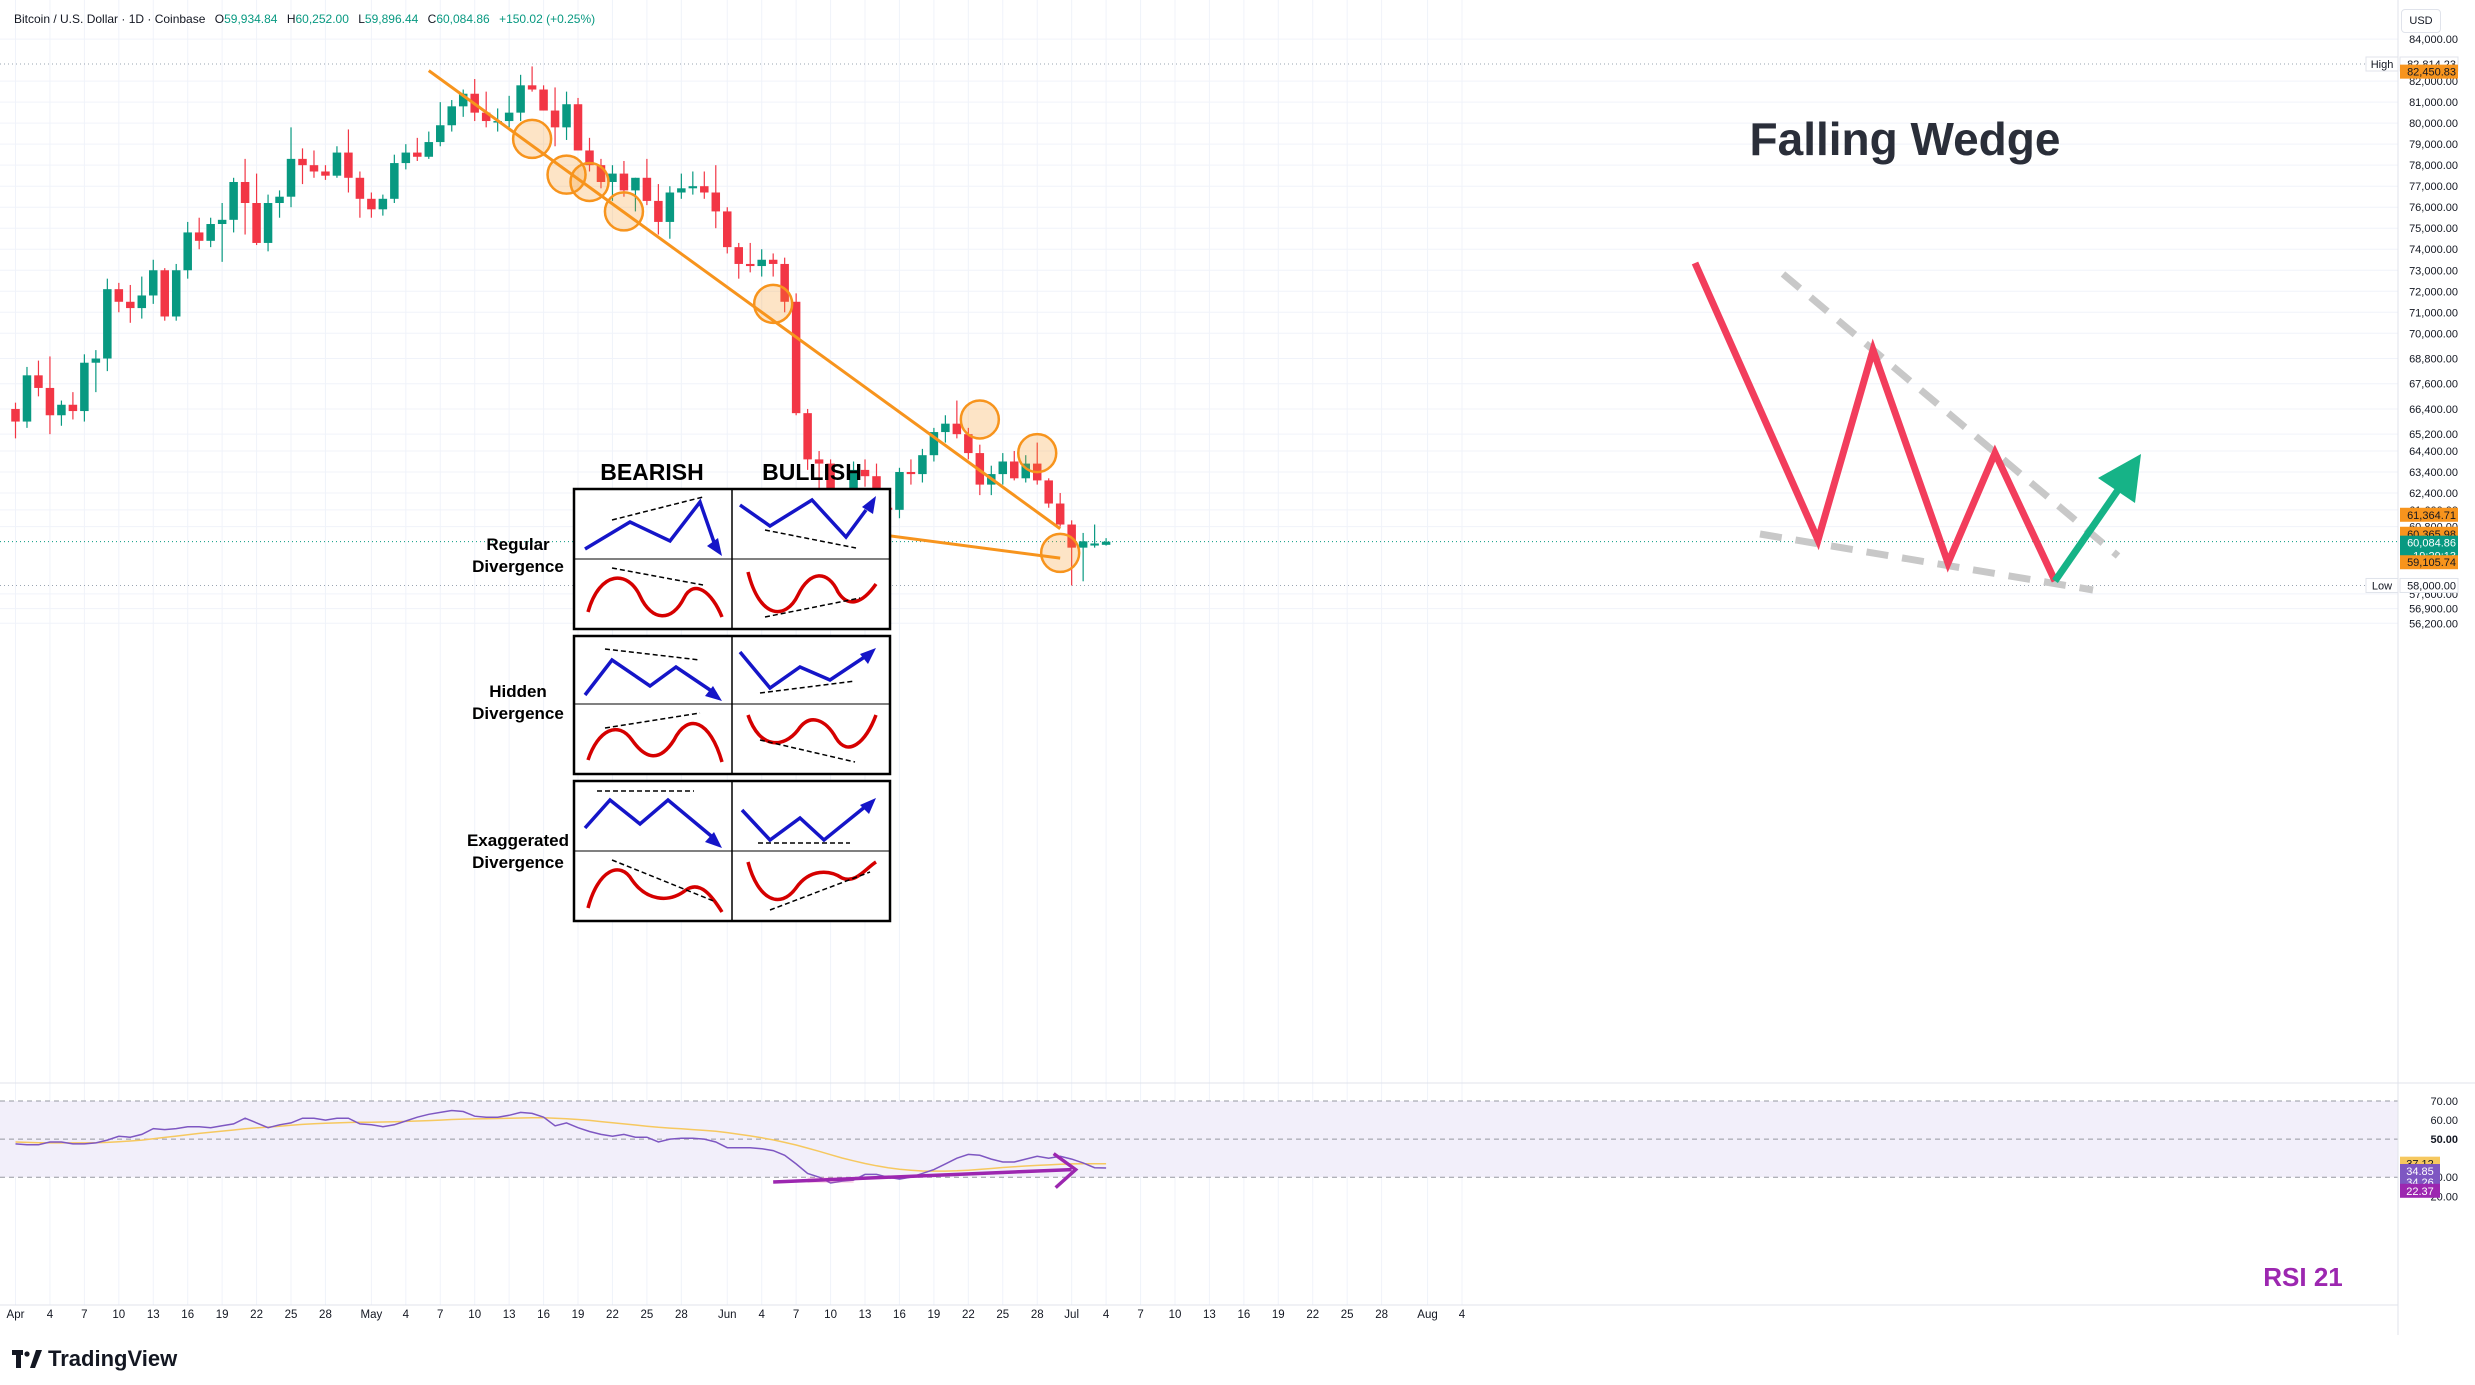 The height and width of the screenshot is (1385, 2475). Describe the element at coordinates (2433, 271) in the screenshot. I see `price-tick-label: 73,000.00` at that location.